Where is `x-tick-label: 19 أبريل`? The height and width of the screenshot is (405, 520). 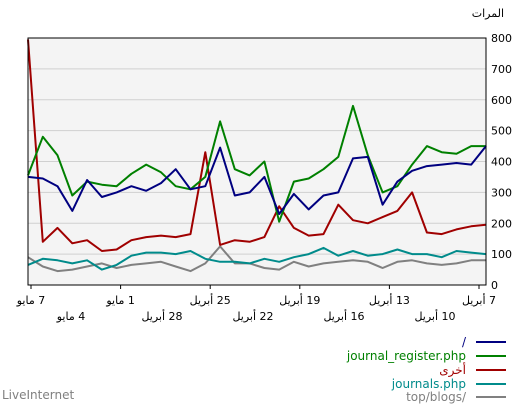
x-tick-label: 19 أبريل is located at coordinates (299, 300).